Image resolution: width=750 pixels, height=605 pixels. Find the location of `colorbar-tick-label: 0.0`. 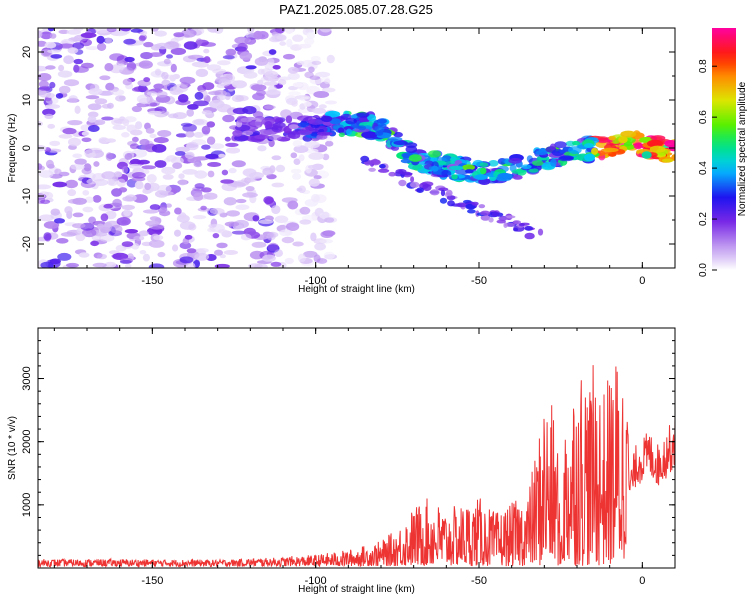

colorbar-tick-label: 0.0 is located at coordinates (703, 270).